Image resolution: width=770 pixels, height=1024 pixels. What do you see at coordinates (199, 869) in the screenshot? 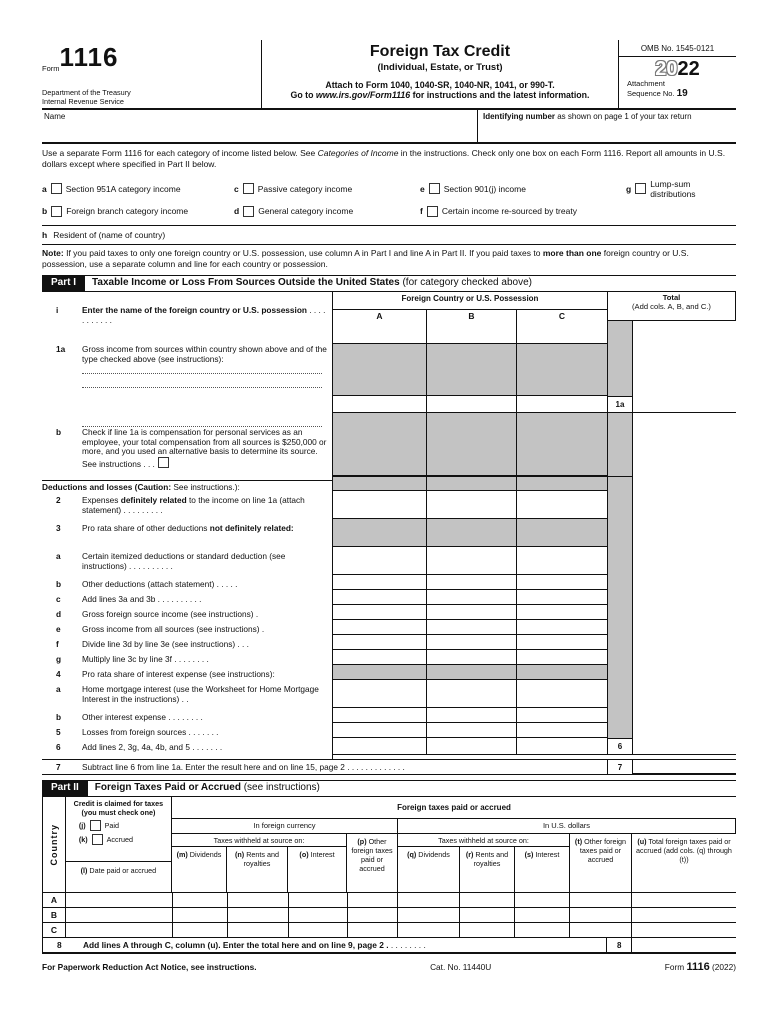
I see `col-m-header: (m) Dividends` at bounding box center [199, 869].